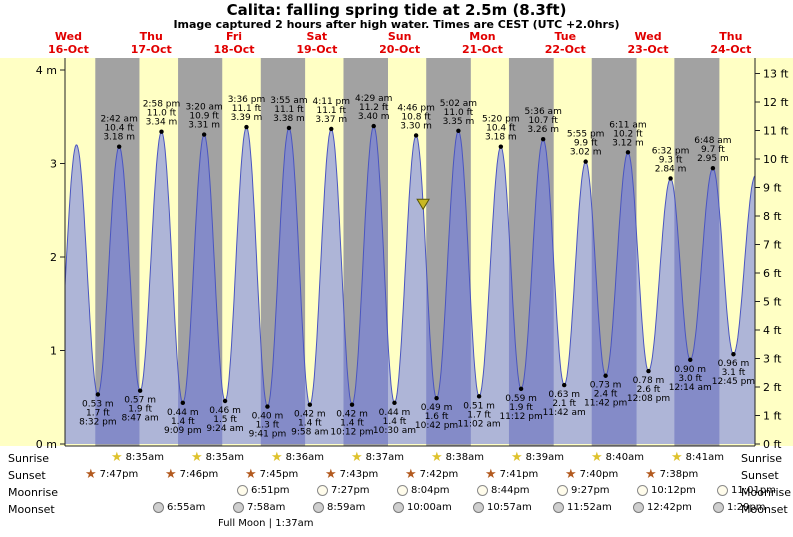 The height and width of the screenshot is (537, 793). Describe the element at coordinates (439, 474) in the screenshot. I see `sunset-time: 7:42pm` at that location.